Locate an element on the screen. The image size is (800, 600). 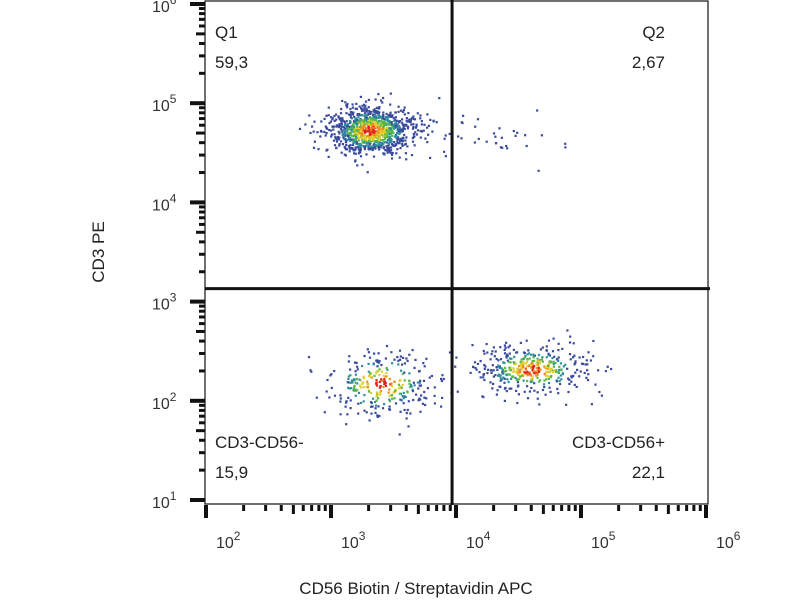
x-minor-tick is located at coordinates (575, 508).